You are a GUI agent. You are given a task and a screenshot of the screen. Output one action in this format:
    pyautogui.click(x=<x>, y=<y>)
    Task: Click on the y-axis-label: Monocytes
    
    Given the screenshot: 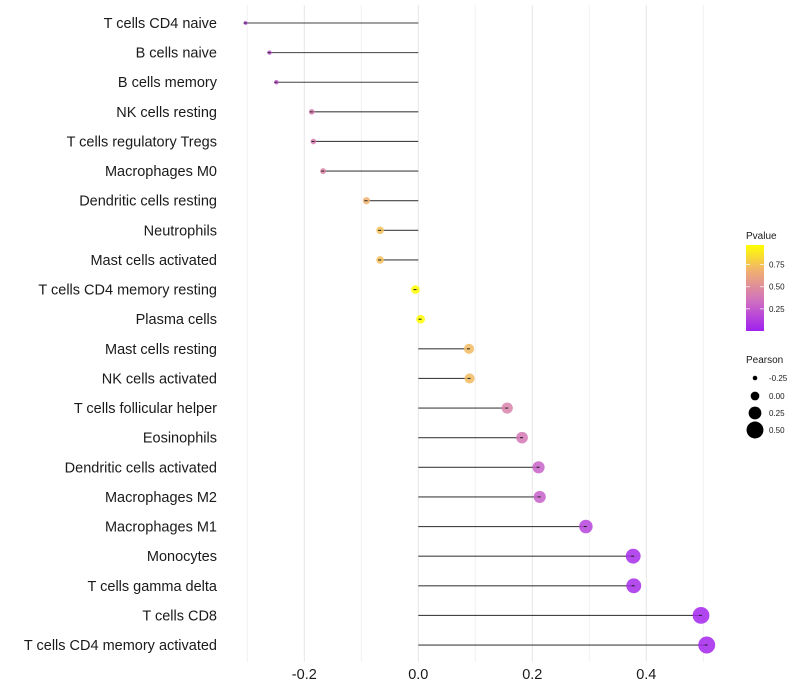 What is the action you would take?
    pyautogui.click(x=182, y=557)
    